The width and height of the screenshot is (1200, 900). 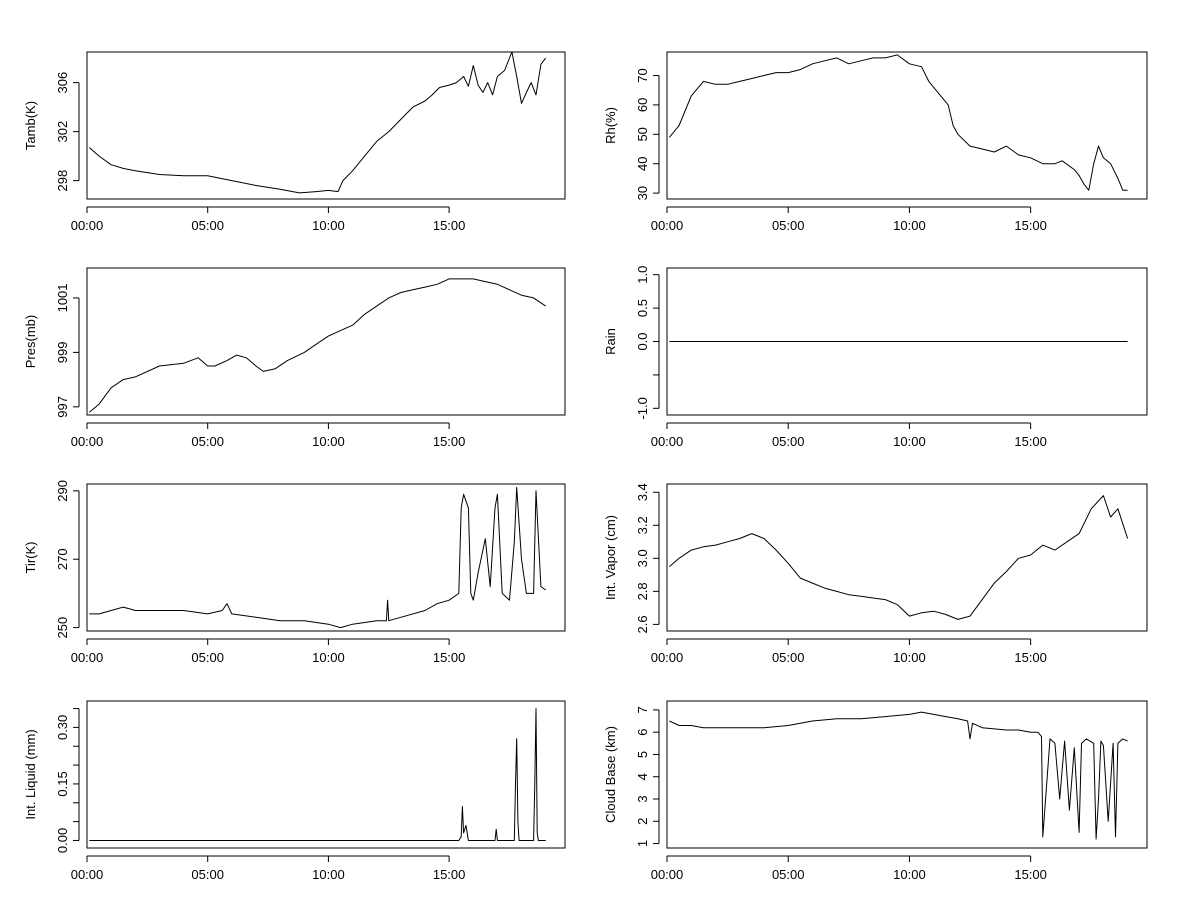 I want to click on y-tick-label: 270, so click(x=62, y=559).